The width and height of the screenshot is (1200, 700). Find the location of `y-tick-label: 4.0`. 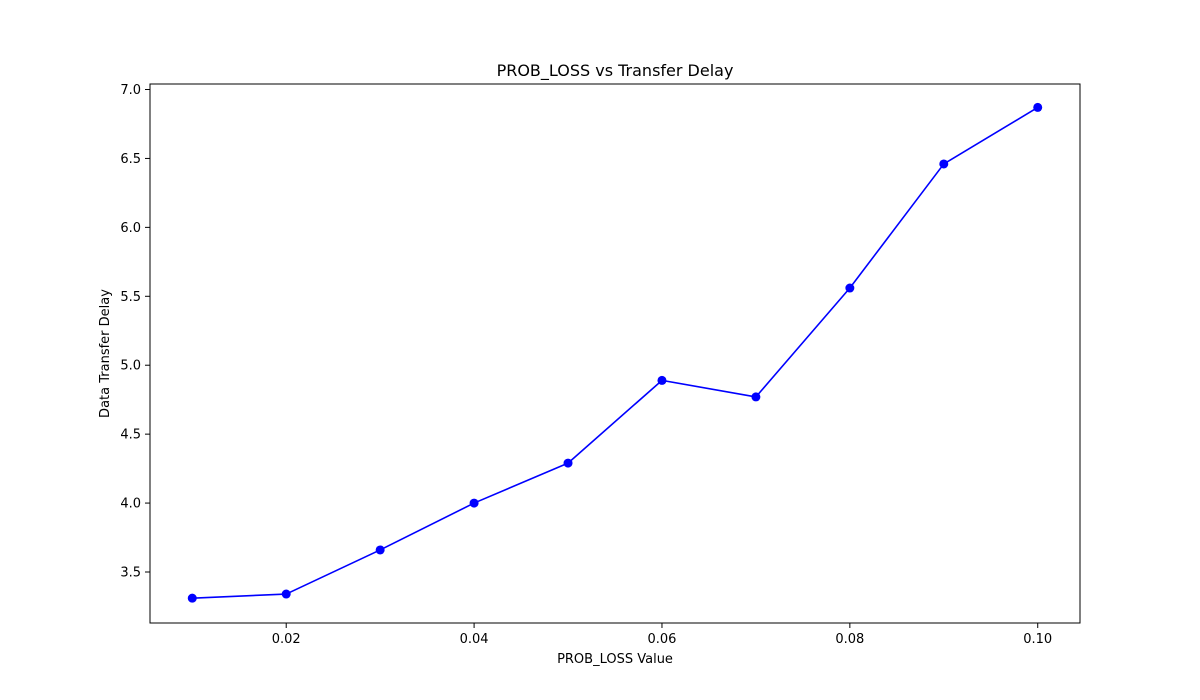

y-tick-label: 4.0 is located at coordinates (130, 504).